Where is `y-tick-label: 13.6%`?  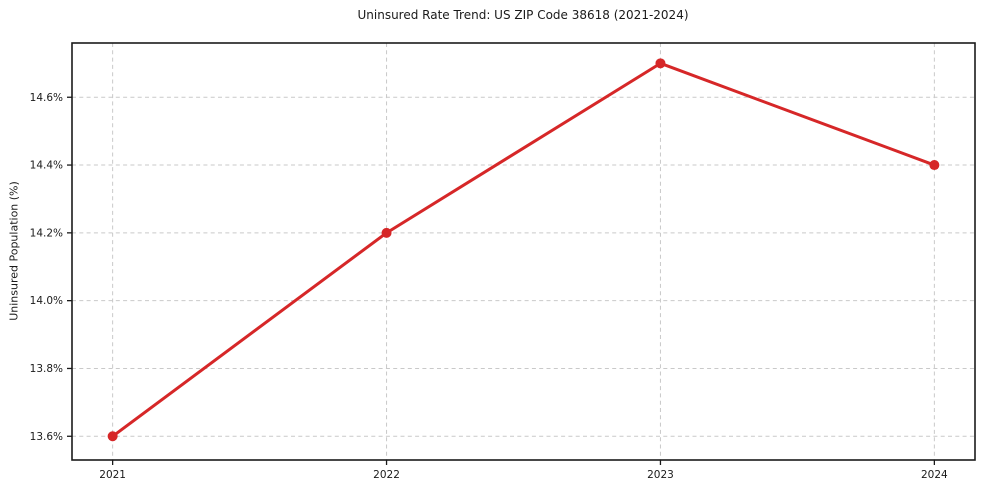
y-tick-label: 13.6% is located at coordinates (46, 437).